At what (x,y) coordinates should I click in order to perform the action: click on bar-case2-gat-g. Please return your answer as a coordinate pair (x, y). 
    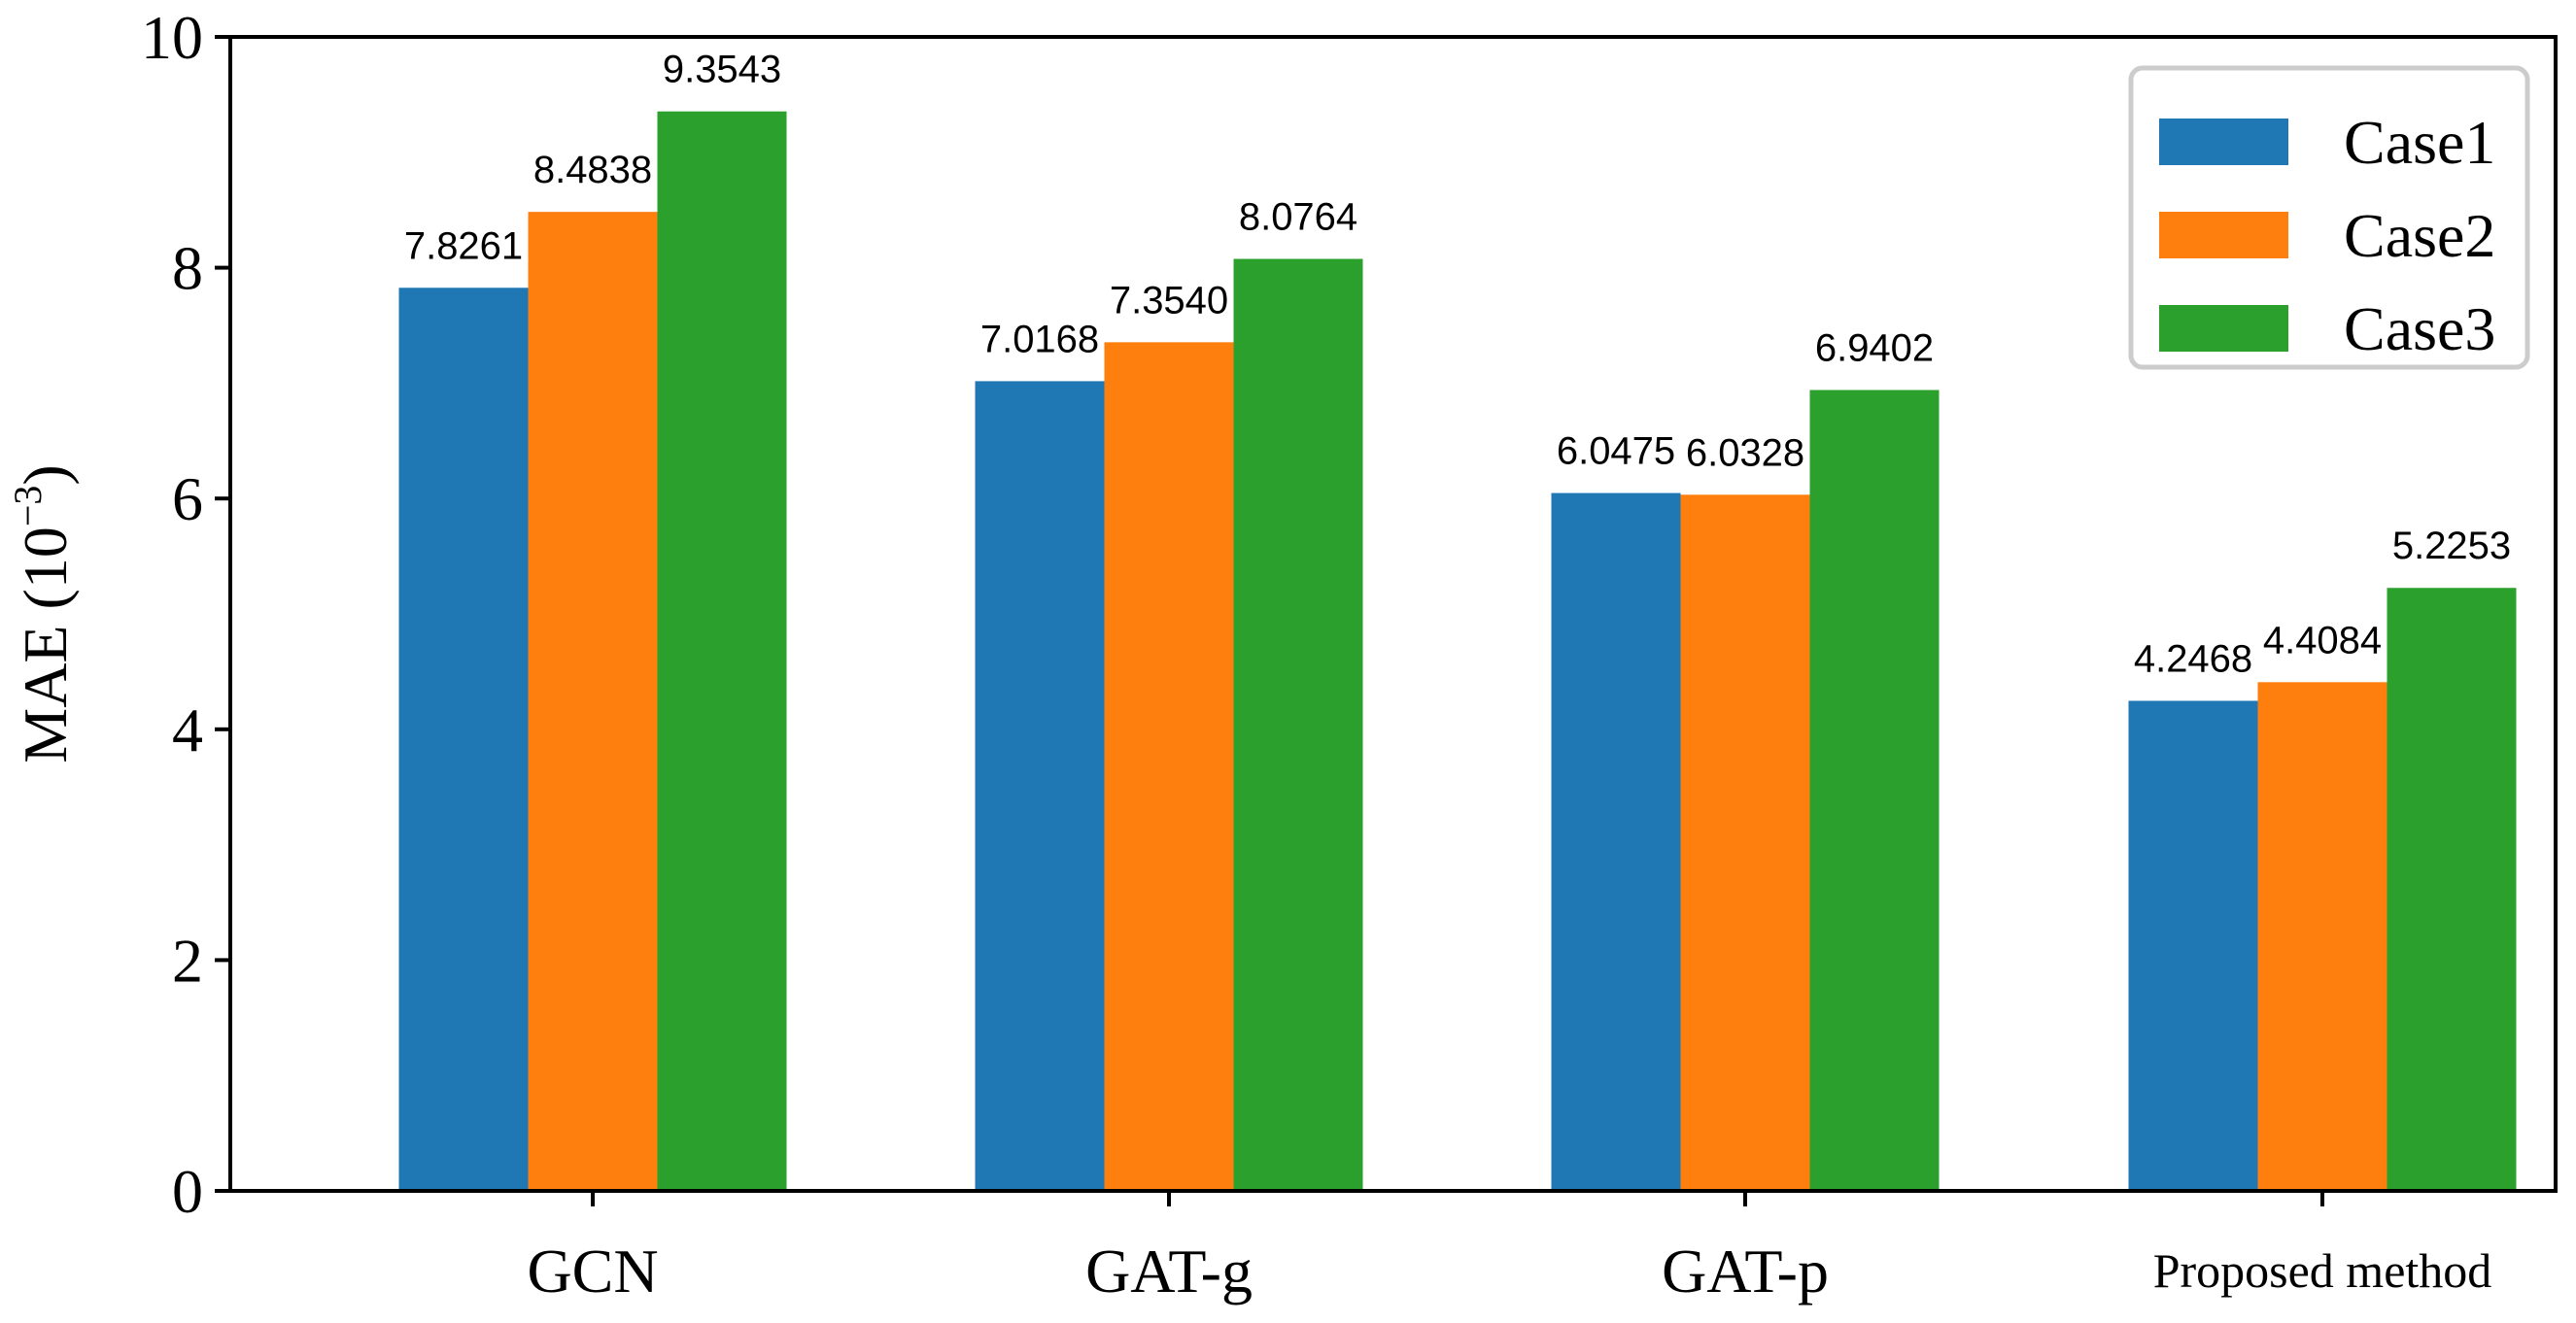
    Looking at the image, I should click on (1169, 766).